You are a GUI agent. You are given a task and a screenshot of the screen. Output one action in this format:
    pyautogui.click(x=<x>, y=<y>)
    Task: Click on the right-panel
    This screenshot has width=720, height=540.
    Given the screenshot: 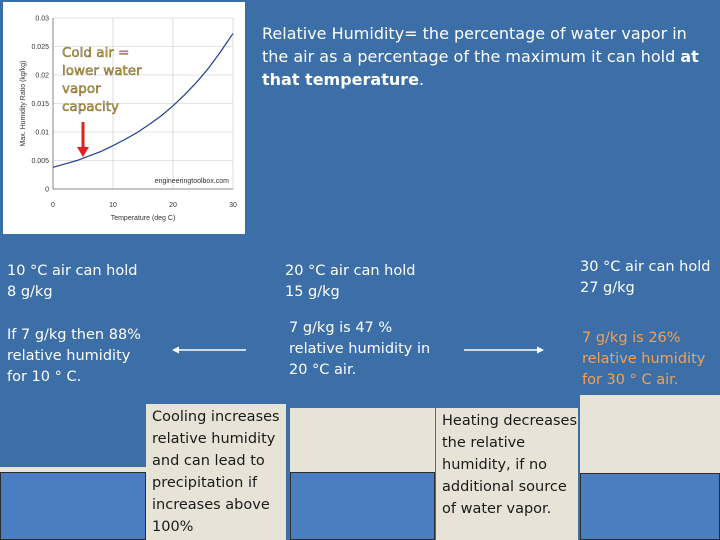 What is the action you would take?
    pyautogui.click(x=650, y=506)
    